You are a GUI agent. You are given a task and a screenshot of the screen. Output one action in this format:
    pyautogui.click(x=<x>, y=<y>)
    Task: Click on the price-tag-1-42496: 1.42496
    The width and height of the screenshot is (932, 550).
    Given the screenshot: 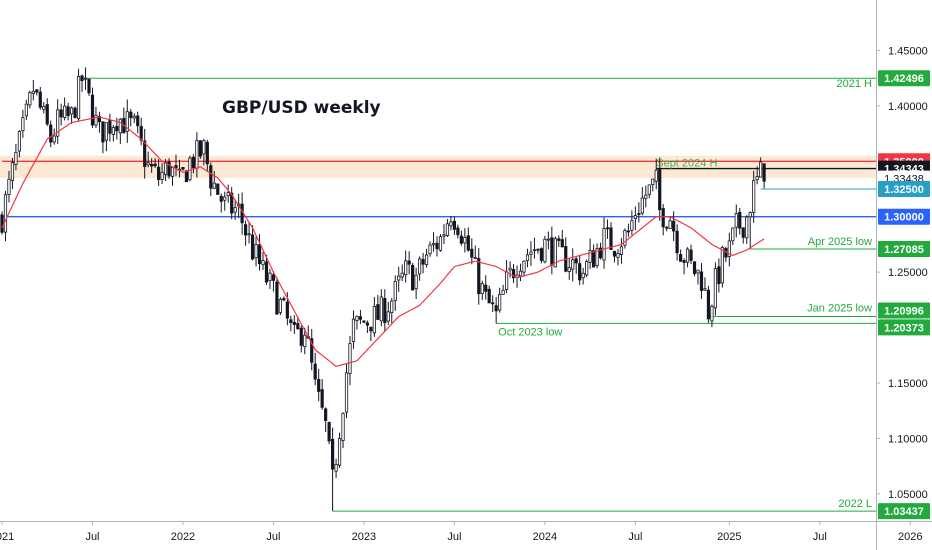 What is the action you would take?
    pyautogui.click(x=904, y=78)
    